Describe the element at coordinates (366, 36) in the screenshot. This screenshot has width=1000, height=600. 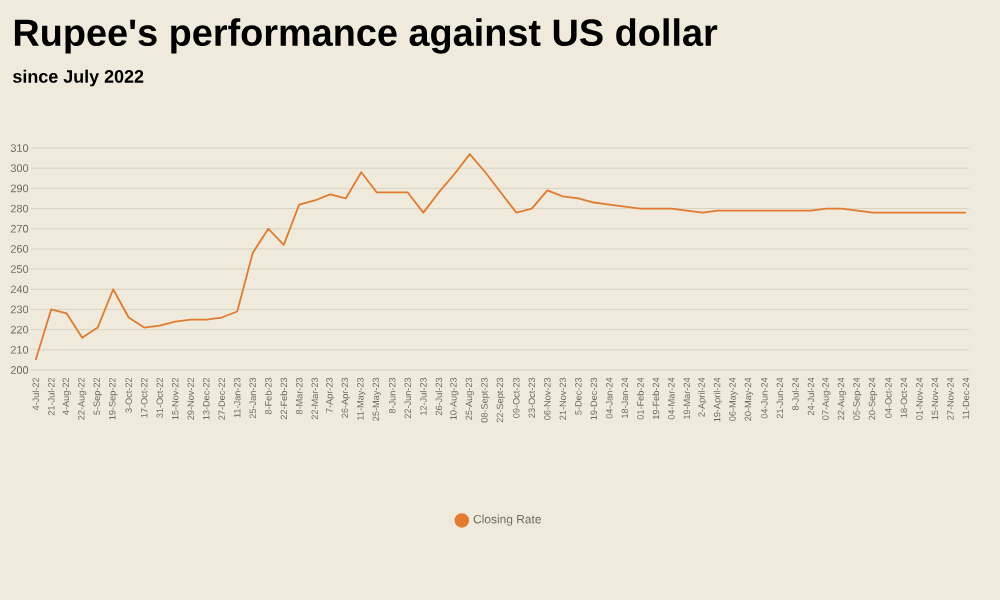
I see `chart-title: Rupee's performance against US dollar` at that location.